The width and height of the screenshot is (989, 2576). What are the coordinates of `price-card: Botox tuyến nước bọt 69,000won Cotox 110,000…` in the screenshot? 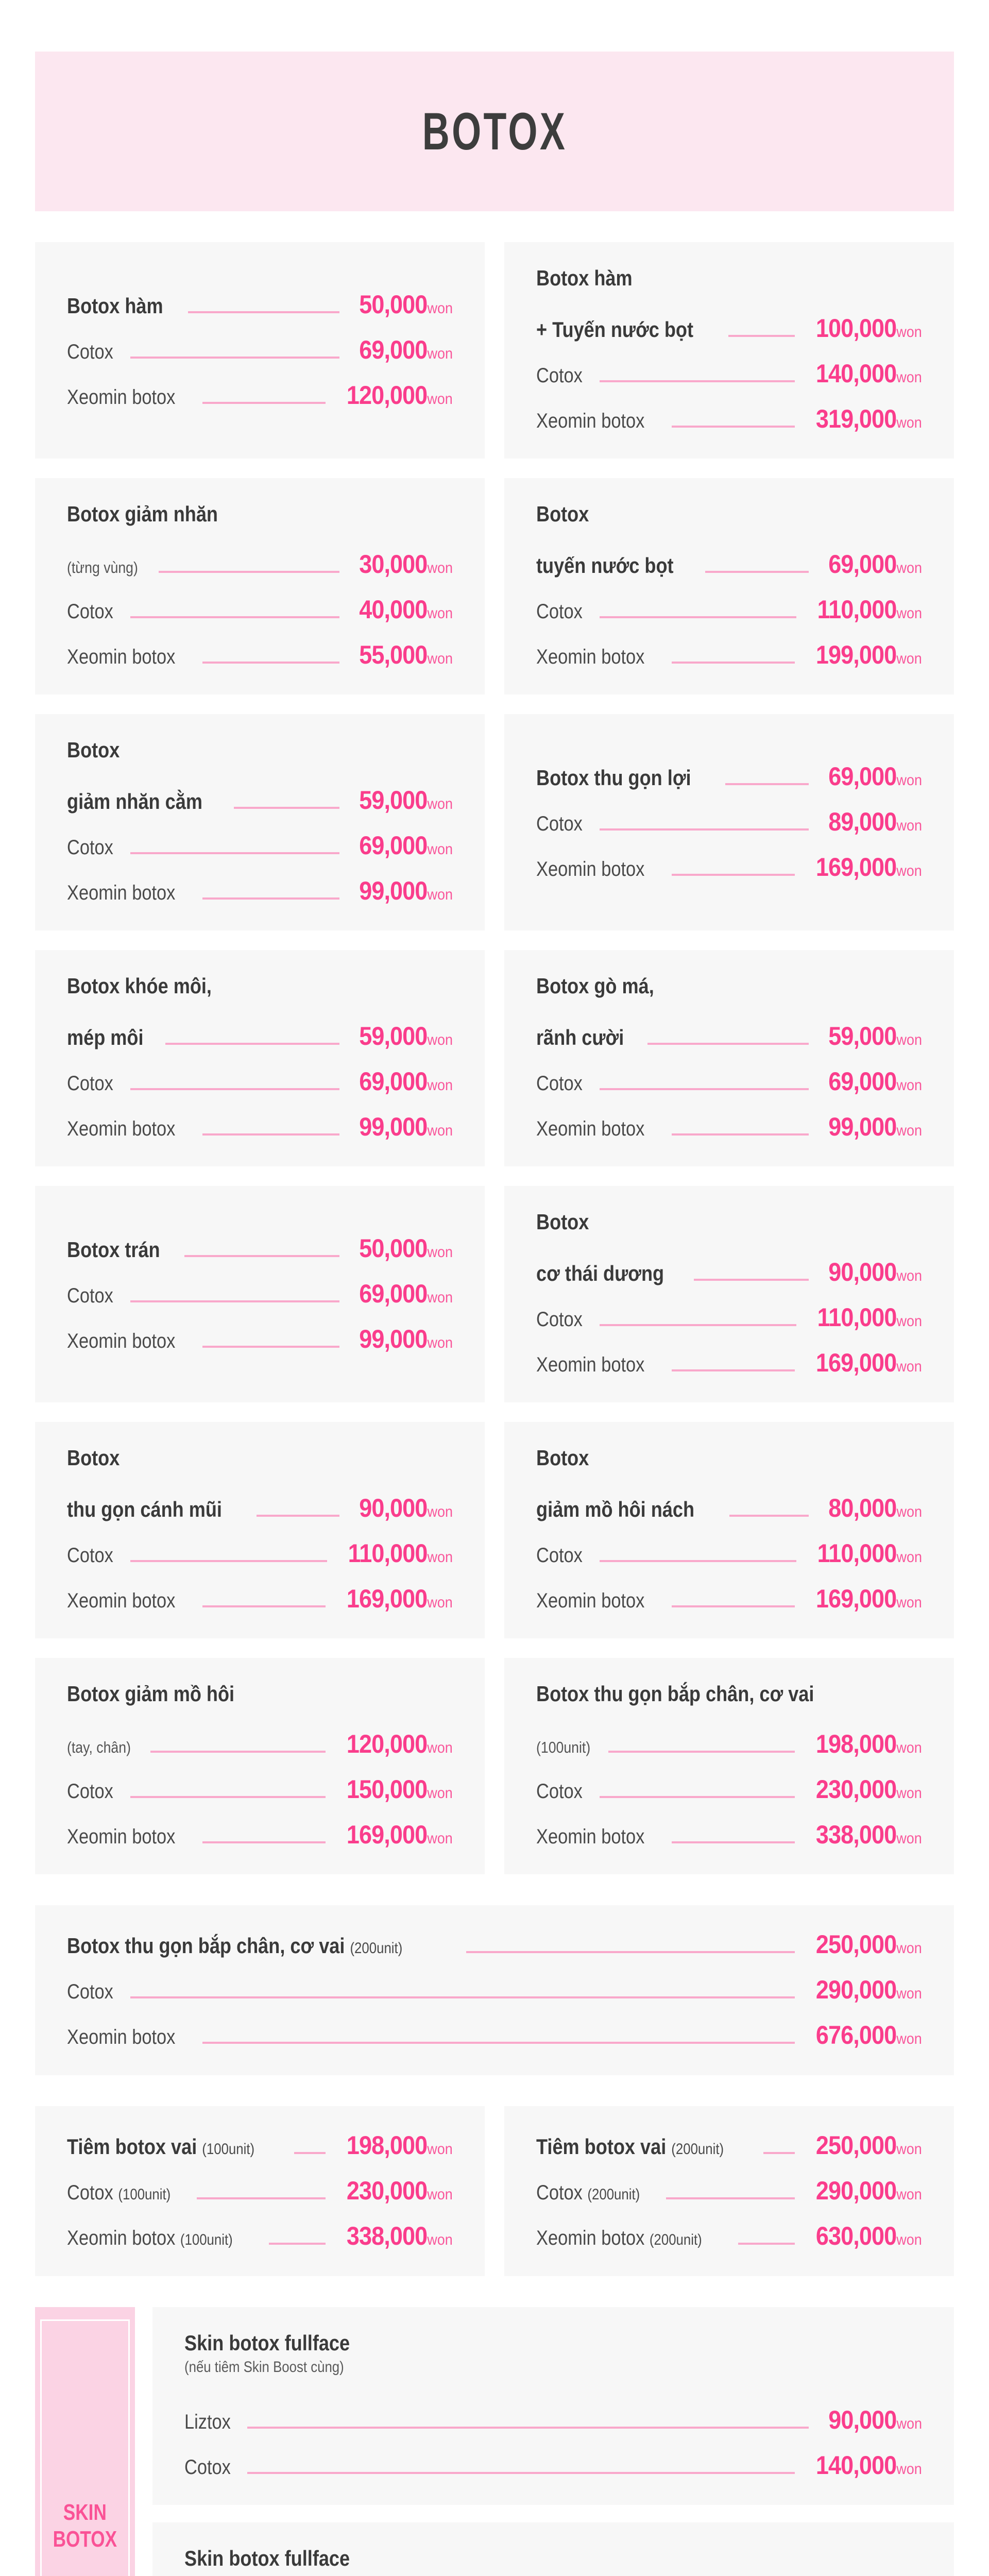 It's located at (729, 586).